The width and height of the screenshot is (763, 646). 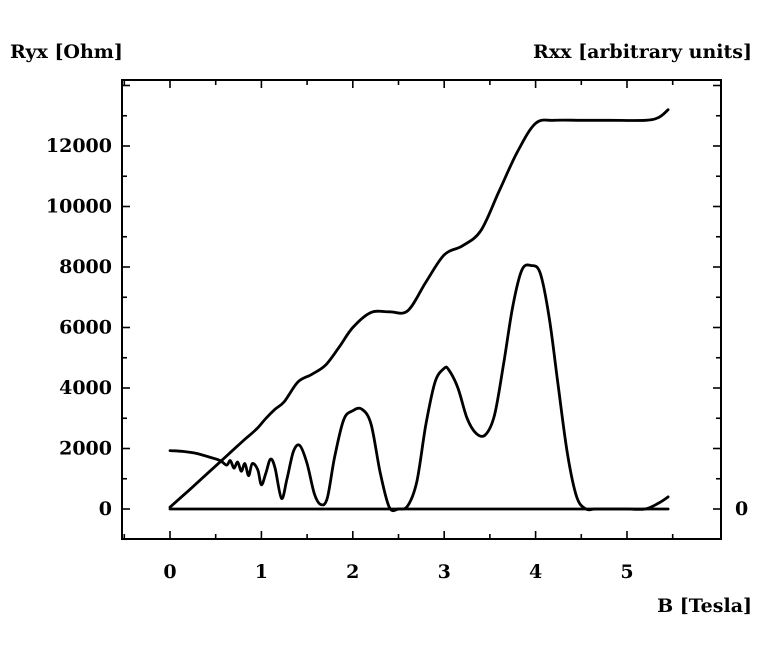 What do you see at coordinates (352, 572) in the screenshot?
I see `x-tick-label: 2` at bounding box center [352, 572].